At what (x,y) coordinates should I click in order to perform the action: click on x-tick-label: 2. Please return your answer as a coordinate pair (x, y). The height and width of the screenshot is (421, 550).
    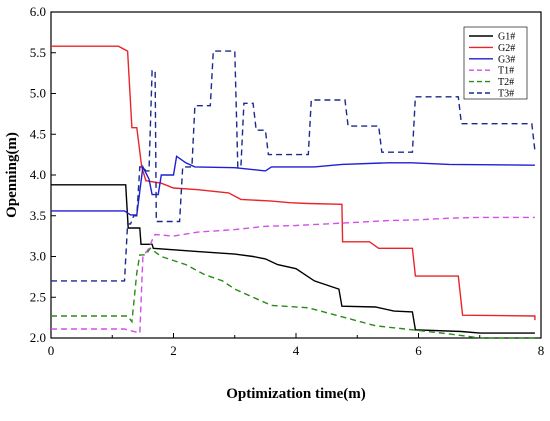
    Looking at the image, I should click on (173, 350).